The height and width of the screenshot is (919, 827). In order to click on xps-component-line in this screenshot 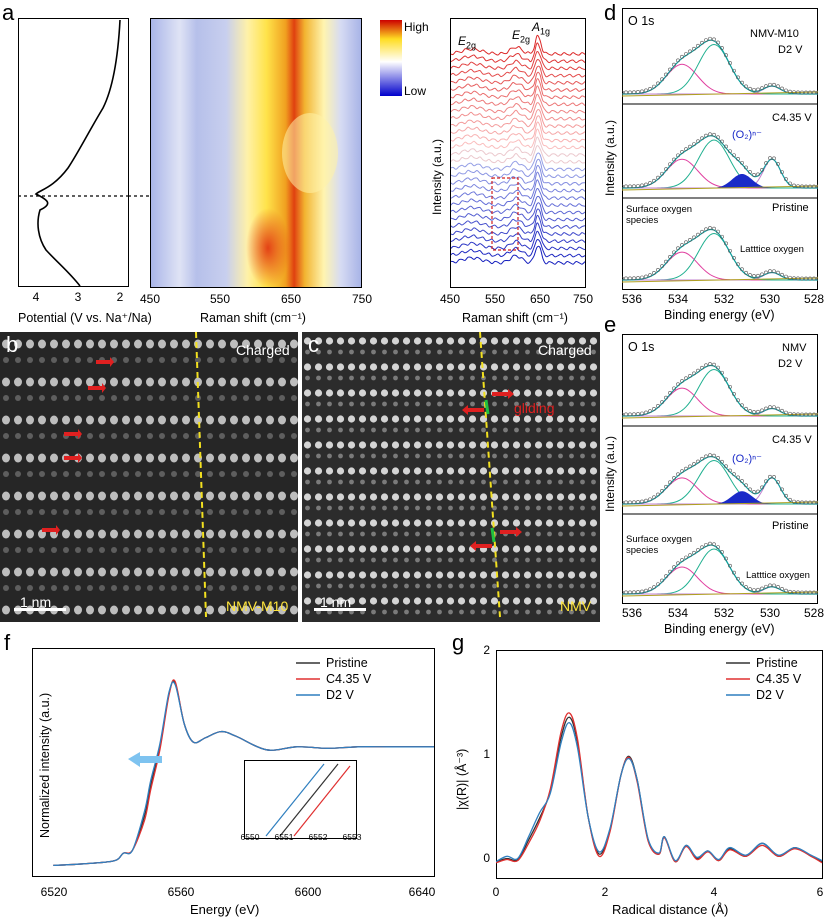, I will do `click(720, 482)`.